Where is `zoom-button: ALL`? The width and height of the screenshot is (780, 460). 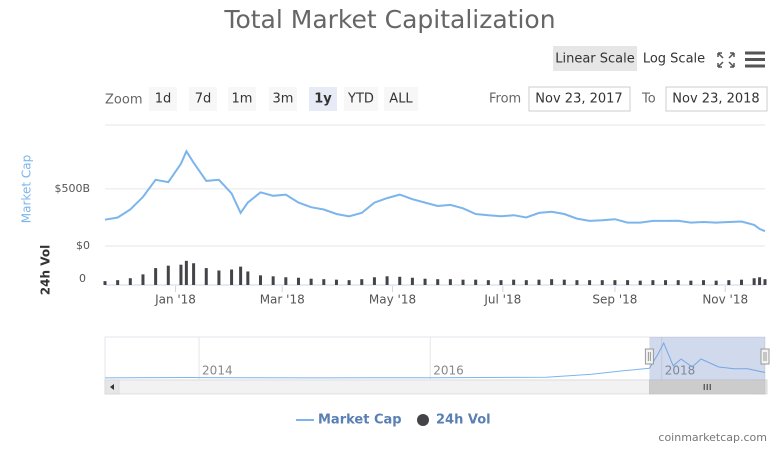 zoom-button: ALL is located at coordinates (401, 99).